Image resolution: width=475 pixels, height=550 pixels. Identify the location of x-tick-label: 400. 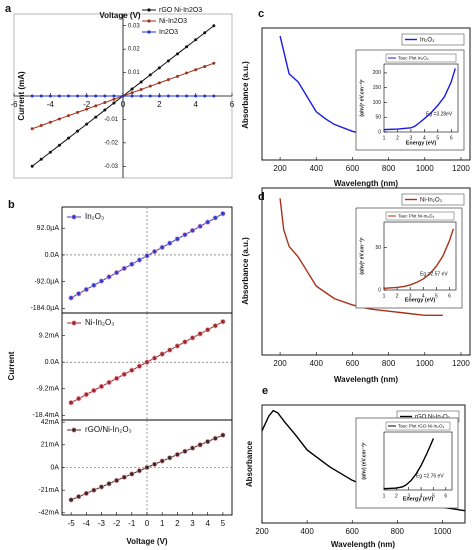
(317, 168).